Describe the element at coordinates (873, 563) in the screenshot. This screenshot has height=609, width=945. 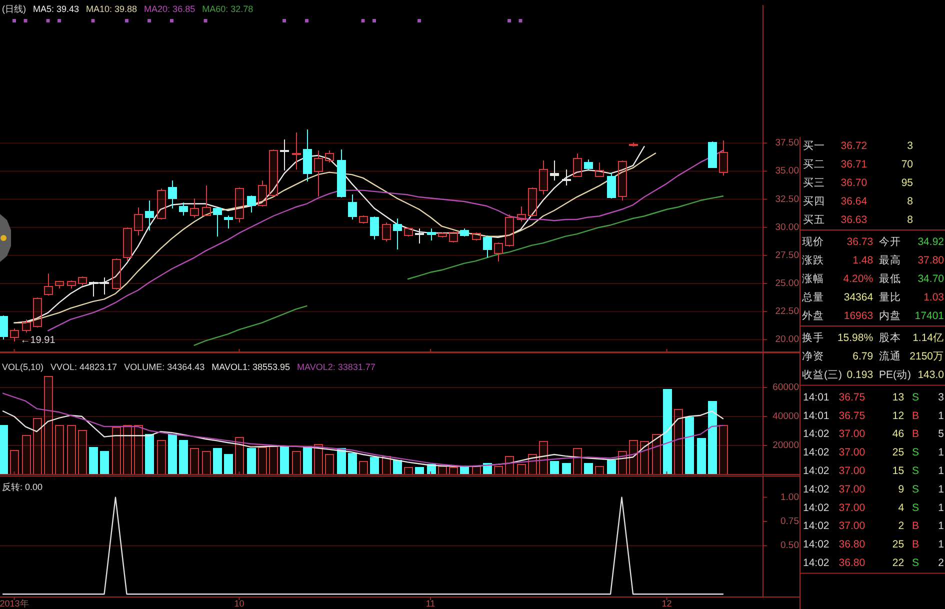
I see `text: 14:02 36.80 22 S 2` at that location.